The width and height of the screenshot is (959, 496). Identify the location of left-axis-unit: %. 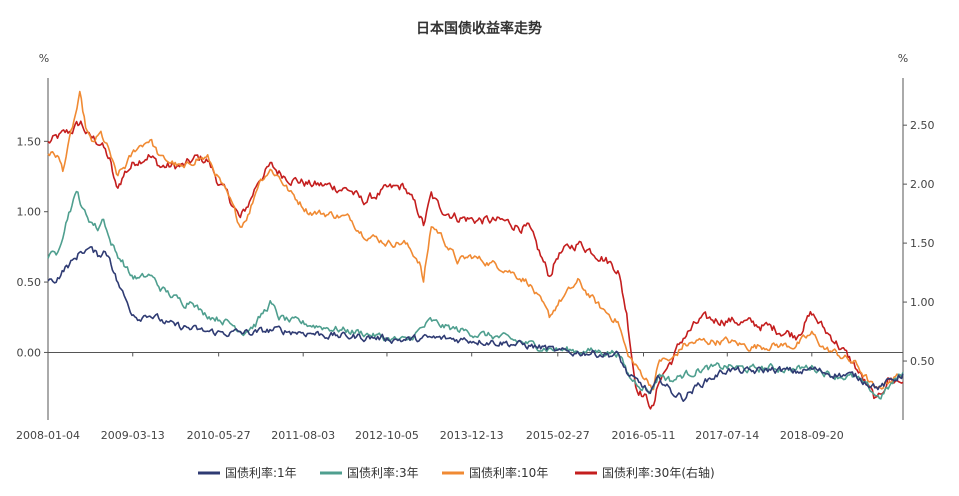
(44, 58).